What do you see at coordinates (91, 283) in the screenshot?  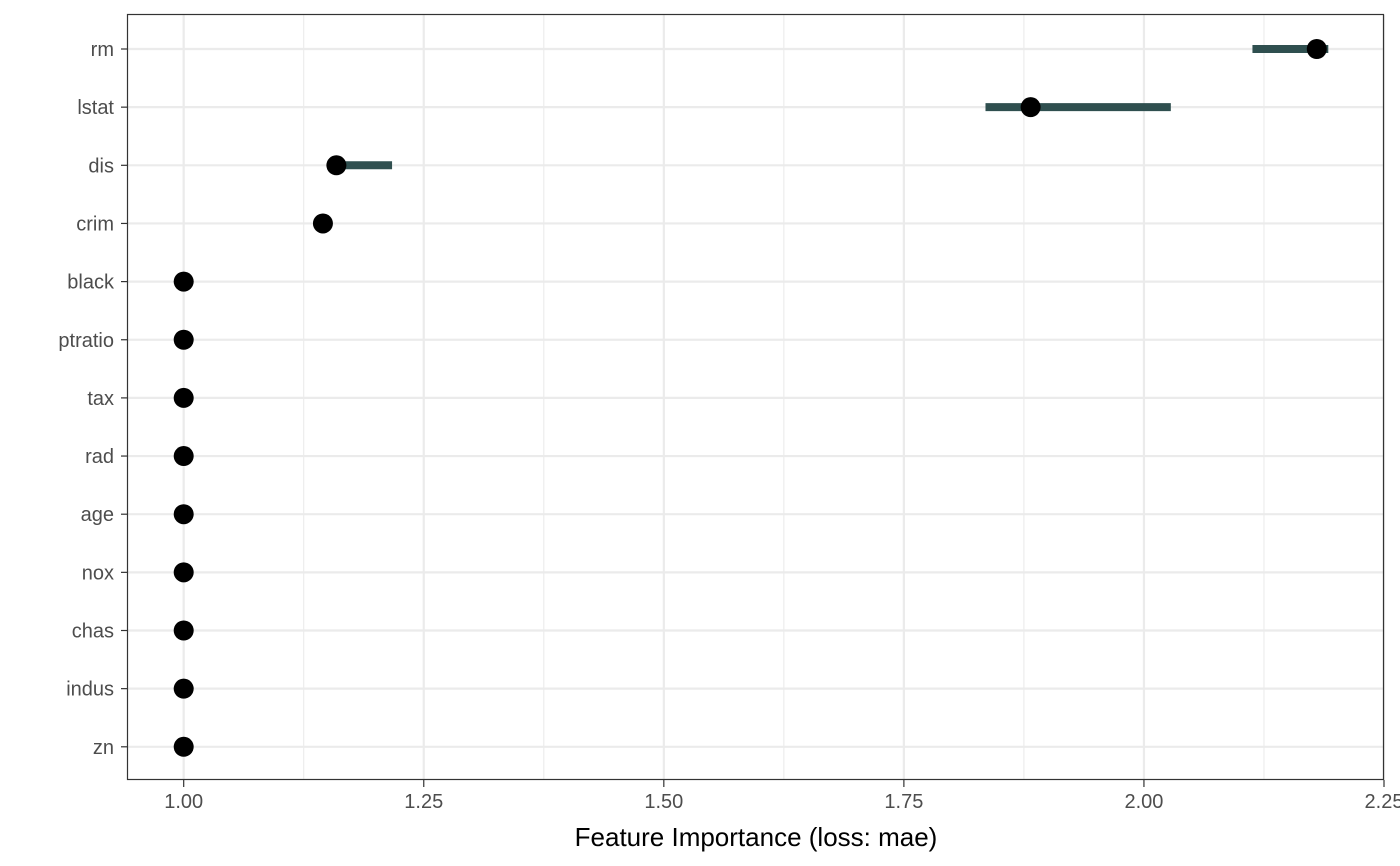 I see `y-tick-label-black: black` at bounding box center [91, 283].